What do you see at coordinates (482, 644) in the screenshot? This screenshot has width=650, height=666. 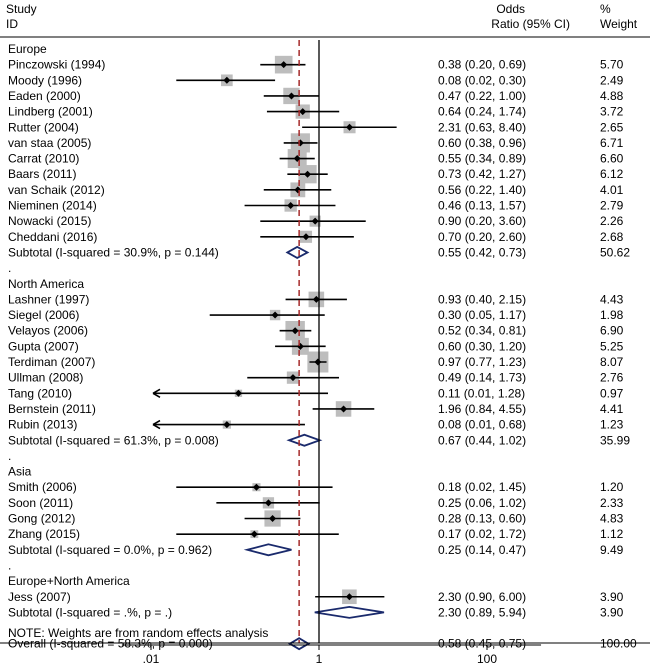 I see `overall-or-ci: 0.58 (0.45, 0.75)` at bounding box center [482, 644].